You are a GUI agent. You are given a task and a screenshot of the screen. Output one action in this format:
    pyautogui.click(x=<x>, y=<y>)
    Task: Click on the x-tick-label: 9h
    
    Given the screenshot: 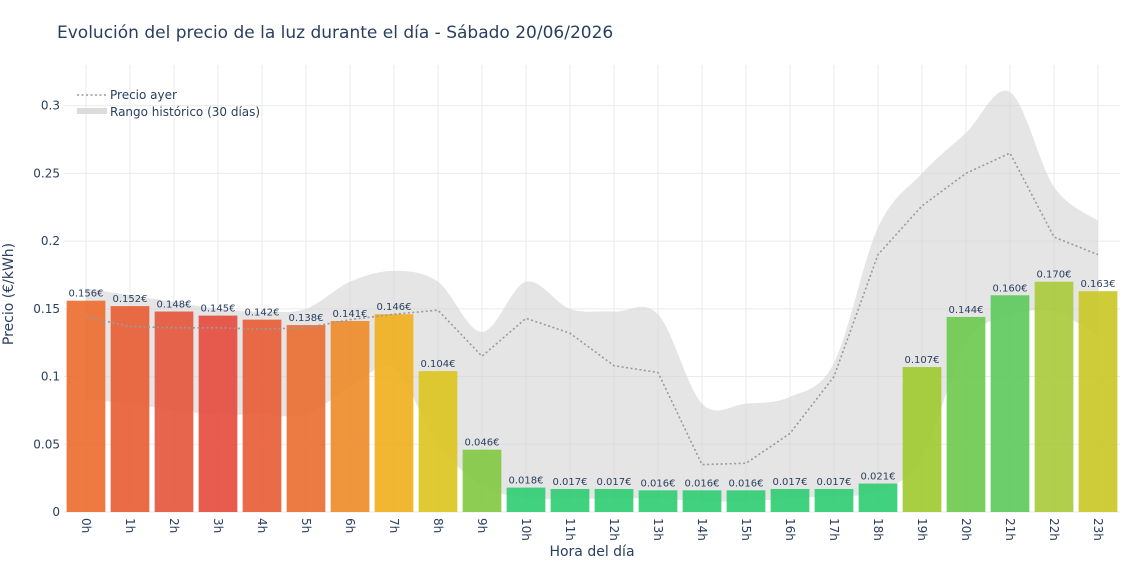 What is the action you would take?
    pyautogui.click(x=482, y=525)
    